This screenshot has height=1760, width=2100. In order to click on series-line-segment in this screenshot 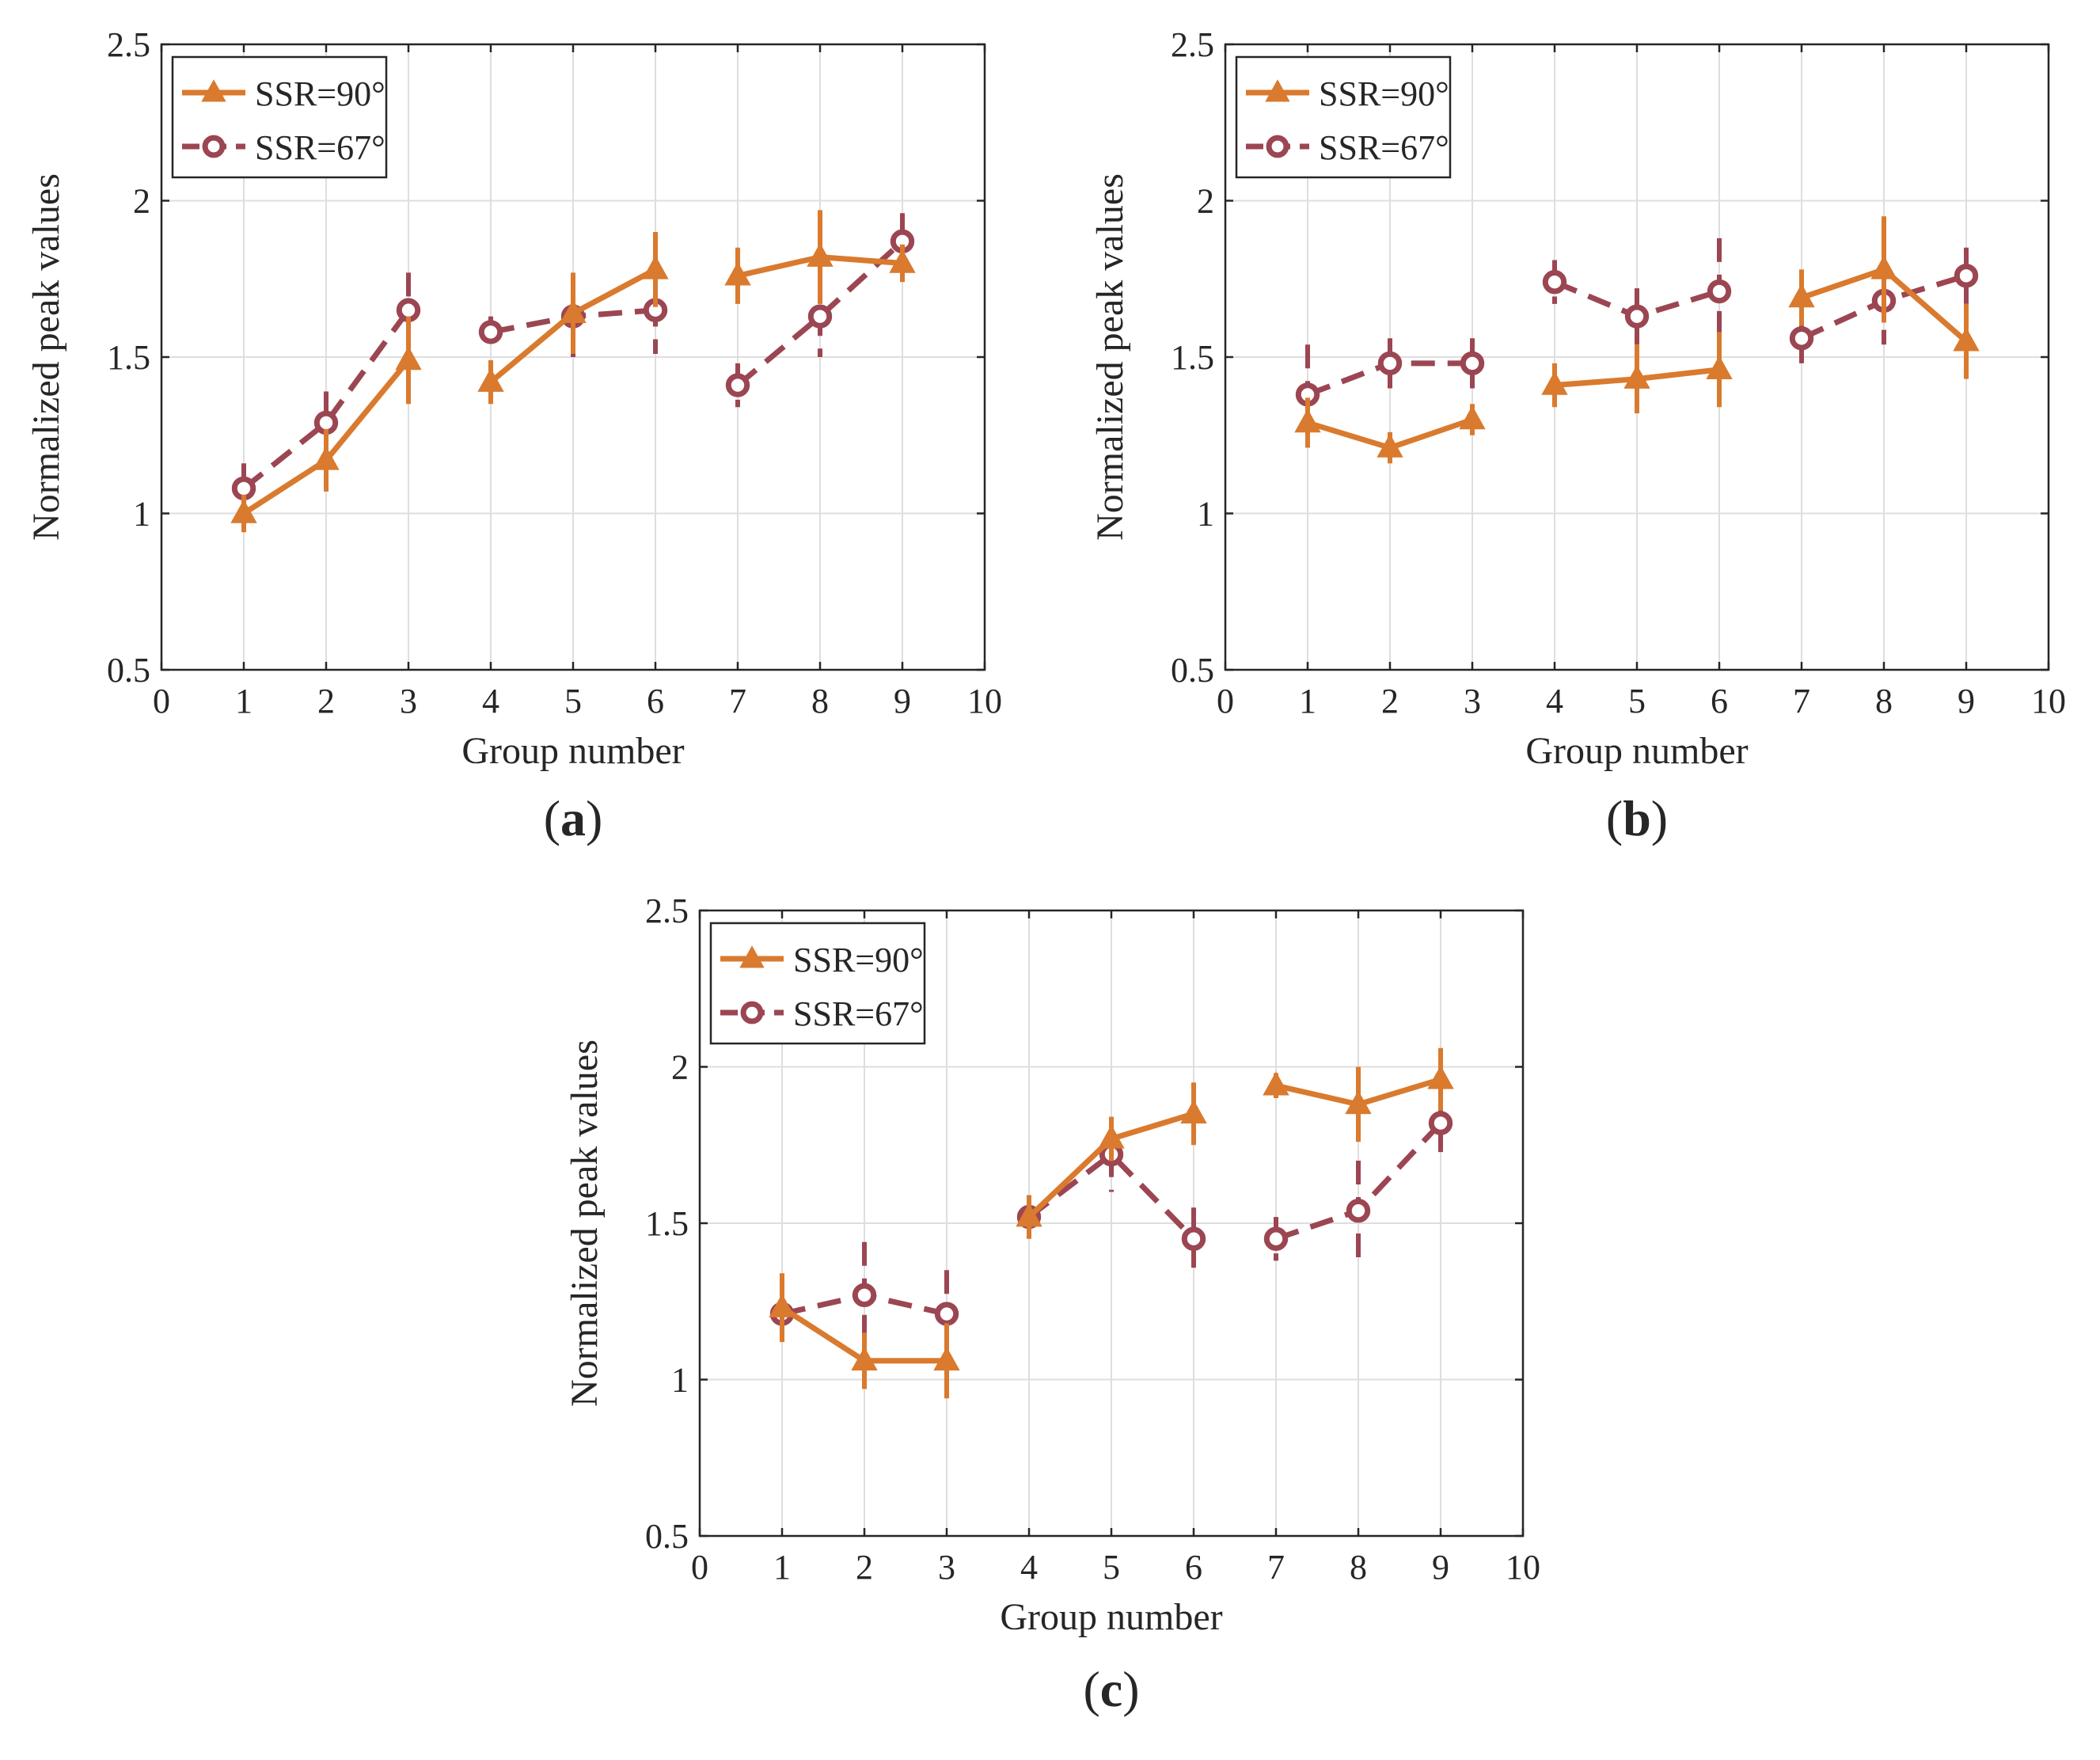, I will do `click(326, 400)`.